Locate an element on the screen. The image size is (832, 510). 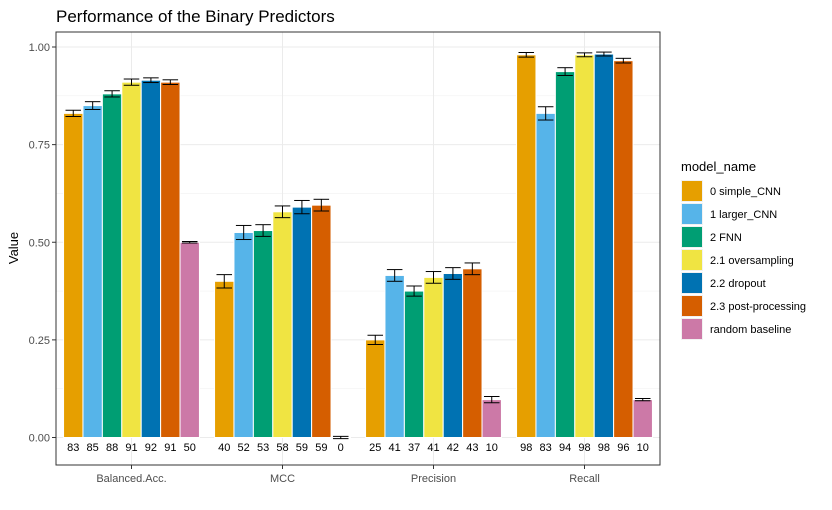
x-tick-label: MCC is located at coordinates (282, 479).